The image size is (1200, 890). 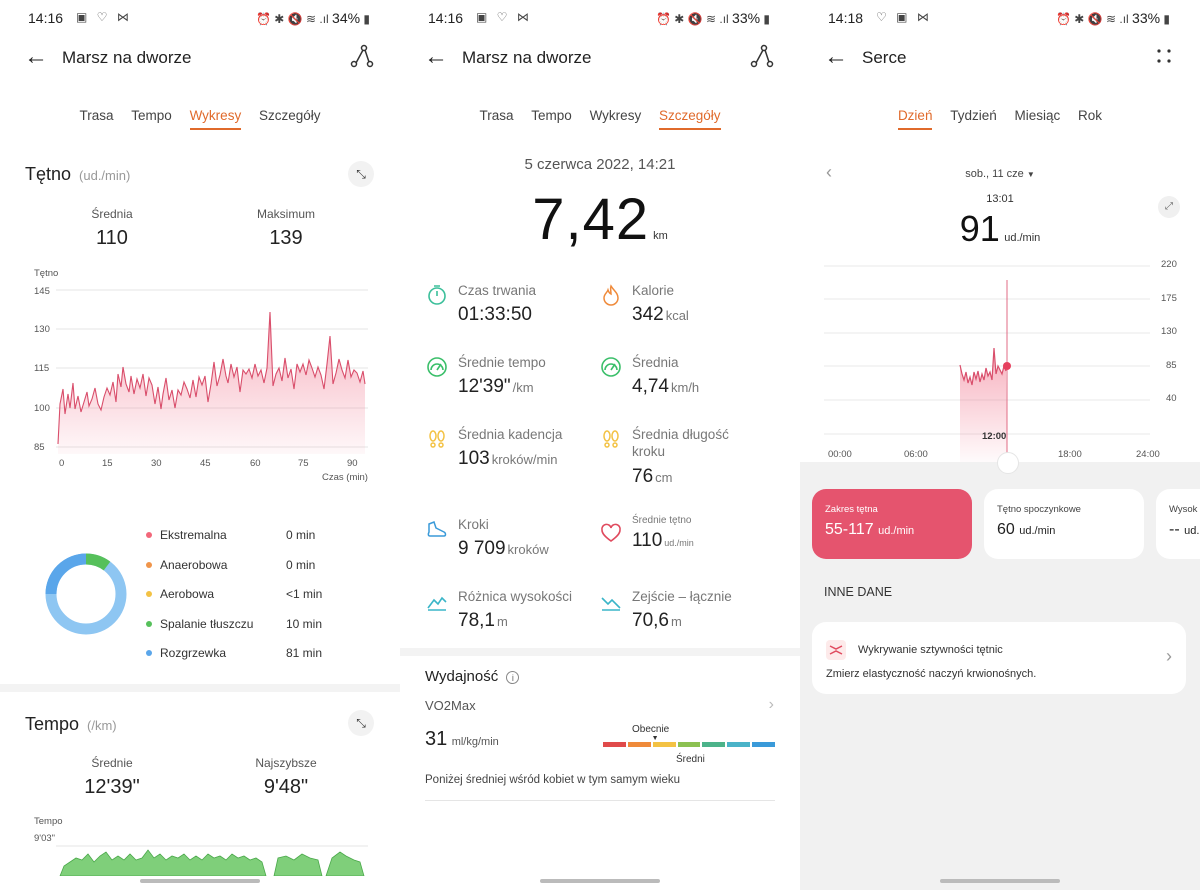 What do you see at coordinates (112, 777) in the screenshot?
I see `pace-average: Średnie 12'39"` at bounding box center [112, 777].